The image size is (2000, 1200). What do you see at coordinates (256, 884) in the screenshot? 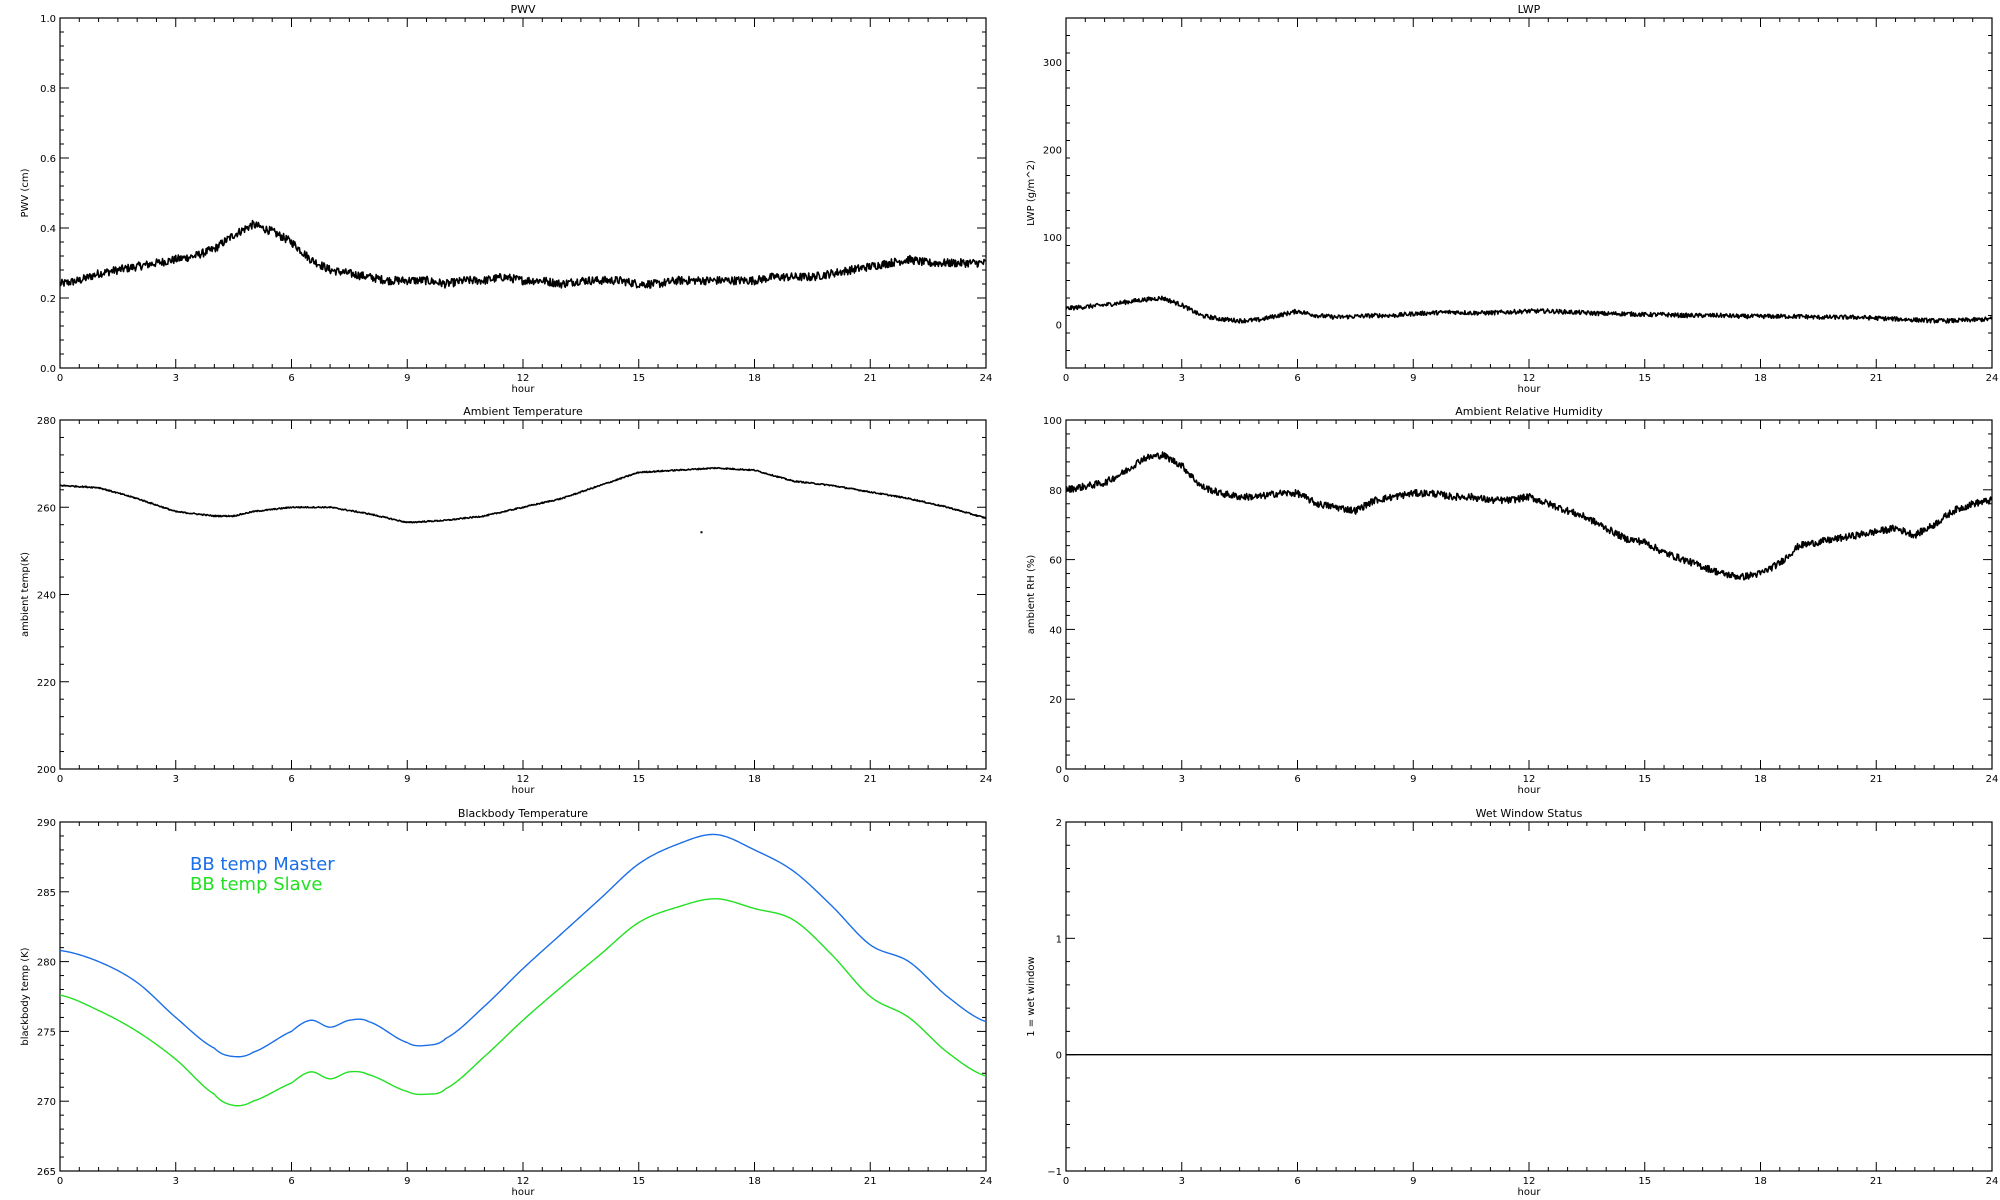
I see `legend-entry: BB temp Slave` at bounding box center [256, 884].